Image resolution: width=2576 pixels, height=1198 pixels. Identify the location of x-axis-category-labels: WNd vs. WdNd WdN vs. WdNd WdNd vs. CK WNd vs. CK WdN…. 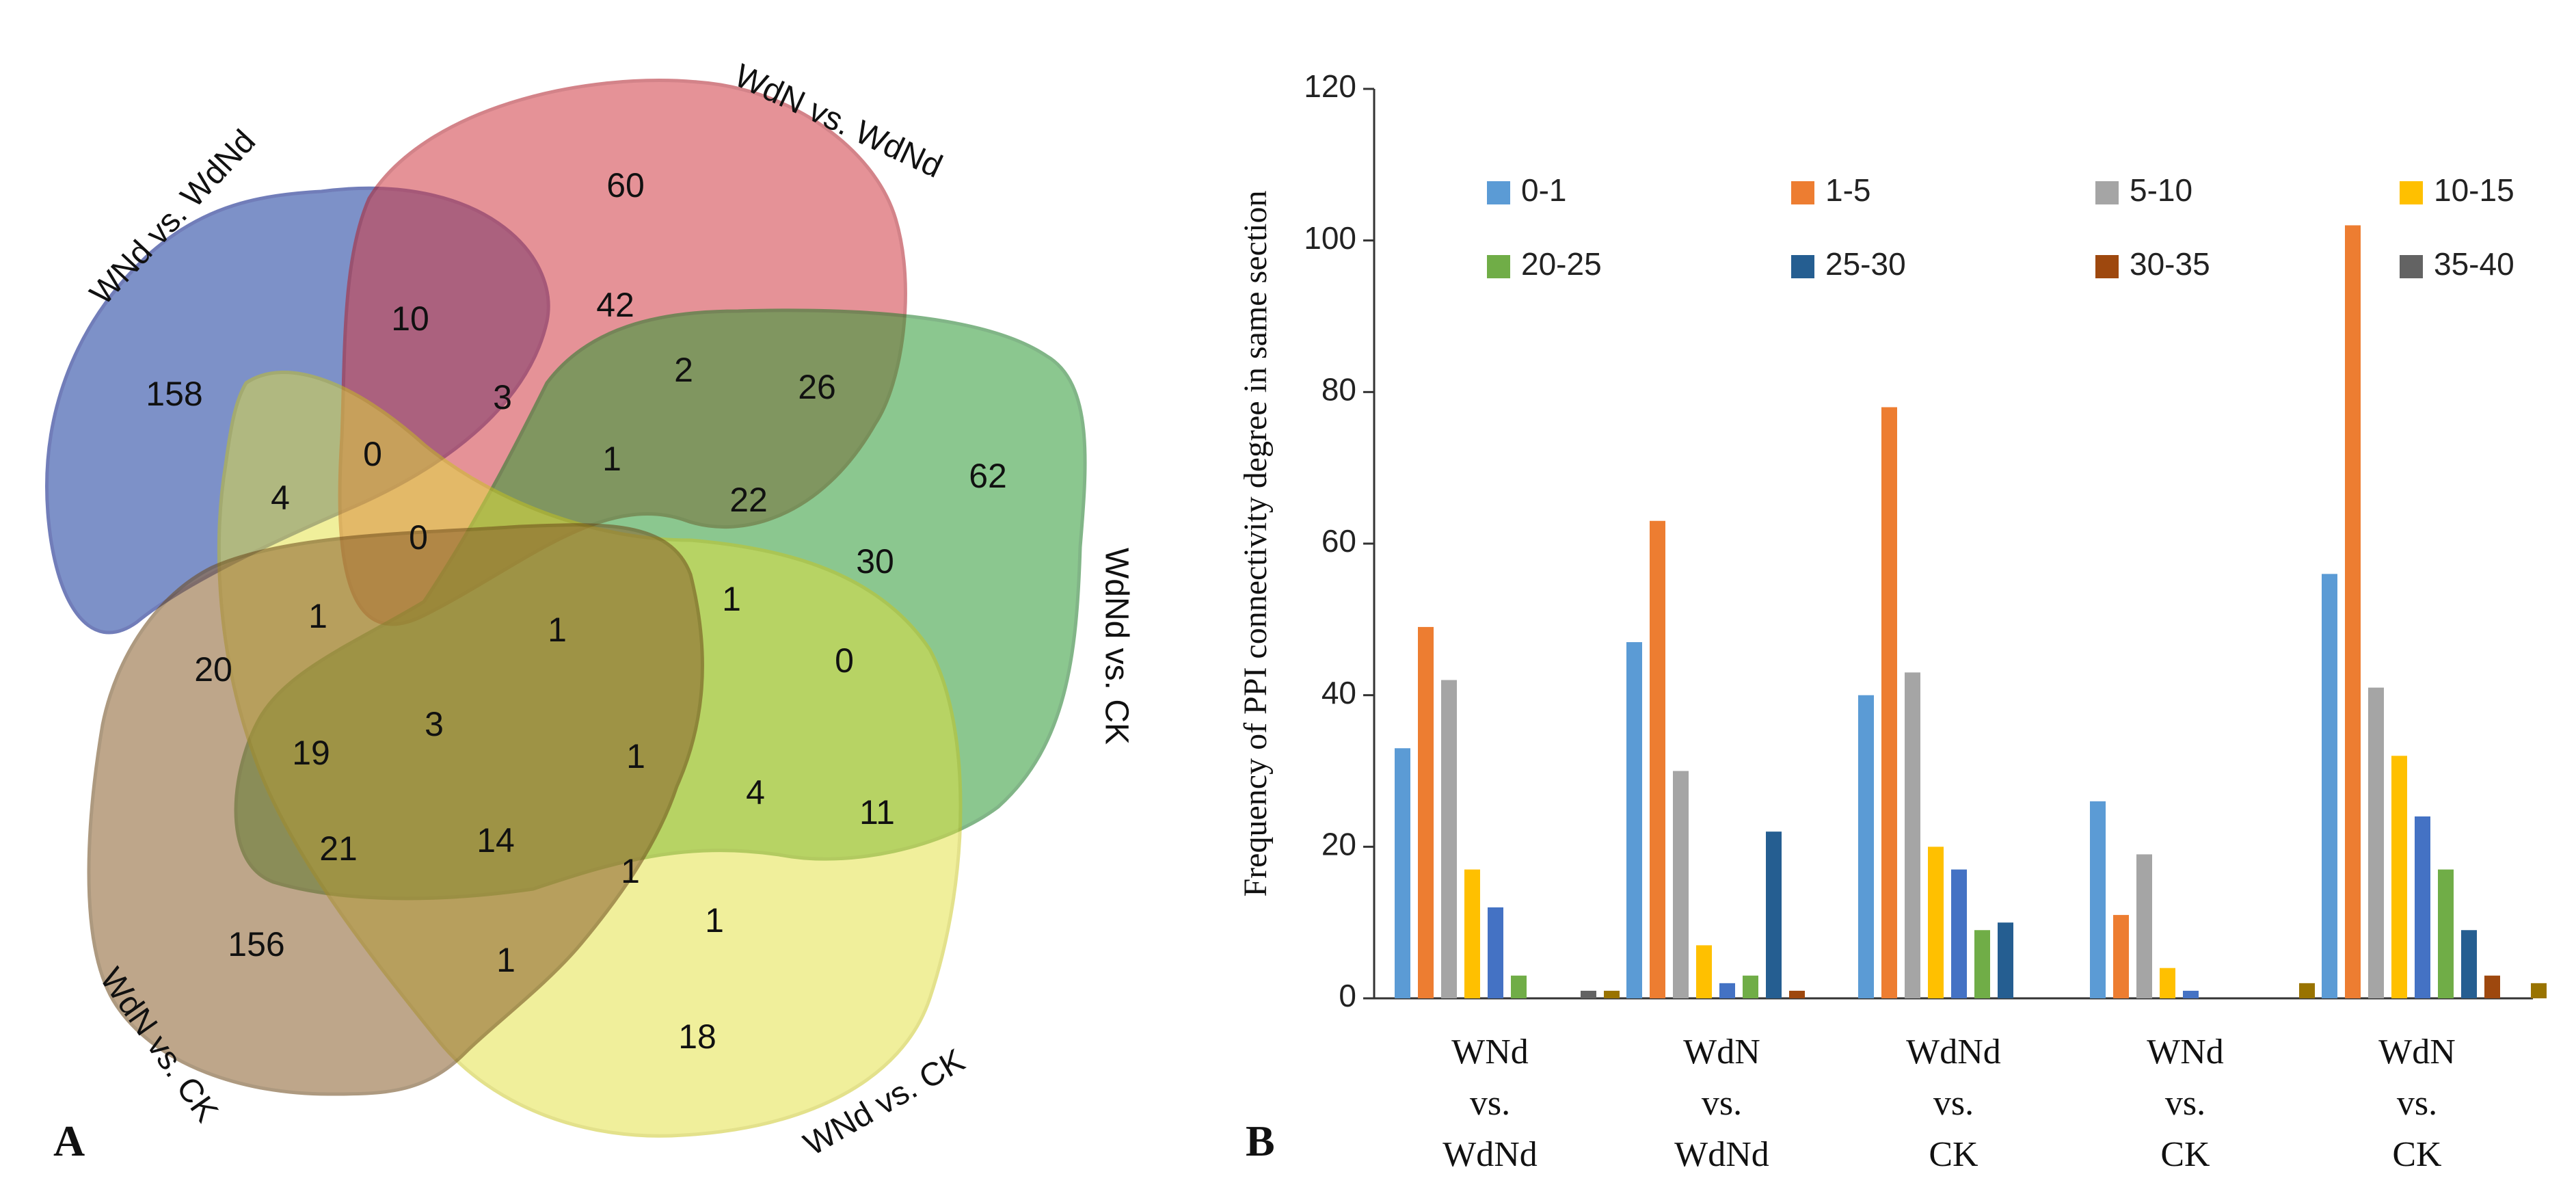
(1949, 1103).